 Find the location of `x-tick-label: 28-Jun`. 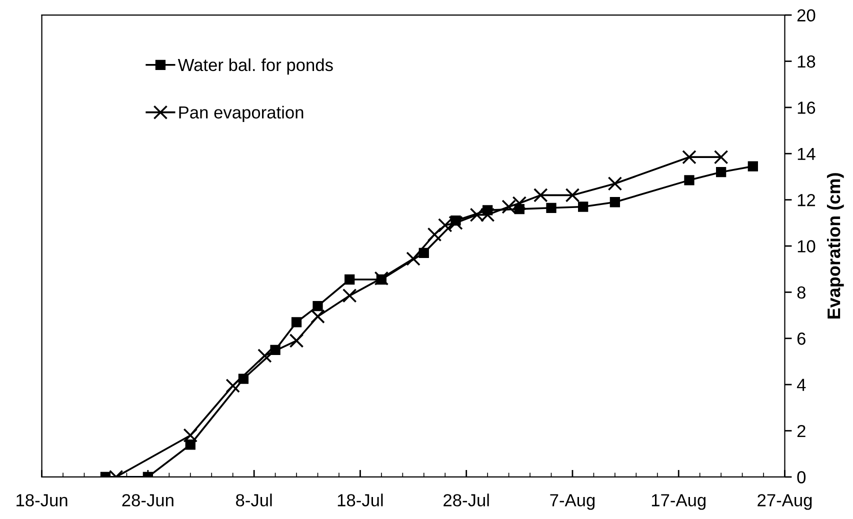

x-tick-label: 28-Jun is located at coordinates (148, 500).